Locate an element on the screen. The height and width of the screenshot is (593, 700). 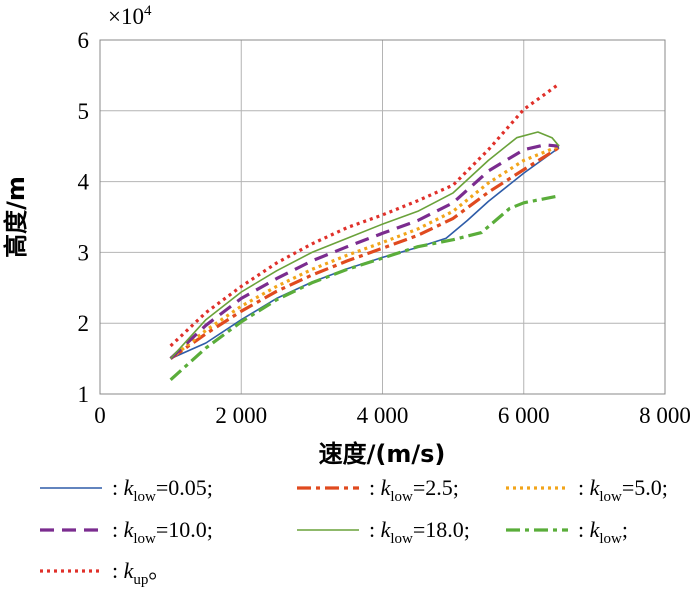
x-tick-label: 4 000 is located at coordinates (383, 415).